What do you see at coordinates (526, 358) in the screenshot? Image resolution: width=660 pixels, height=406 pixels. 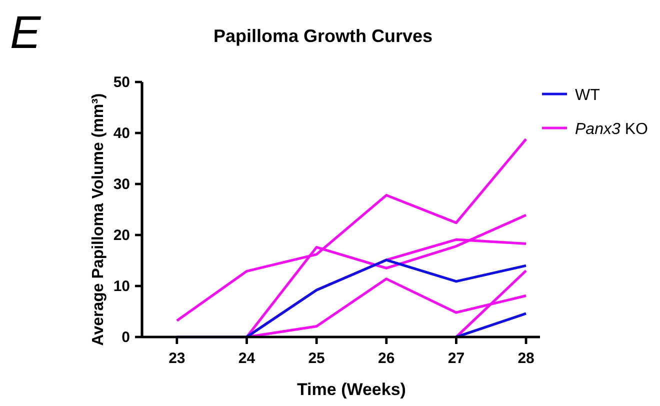 I see `x-tick-label: 28` at bounding box center [526, 358].